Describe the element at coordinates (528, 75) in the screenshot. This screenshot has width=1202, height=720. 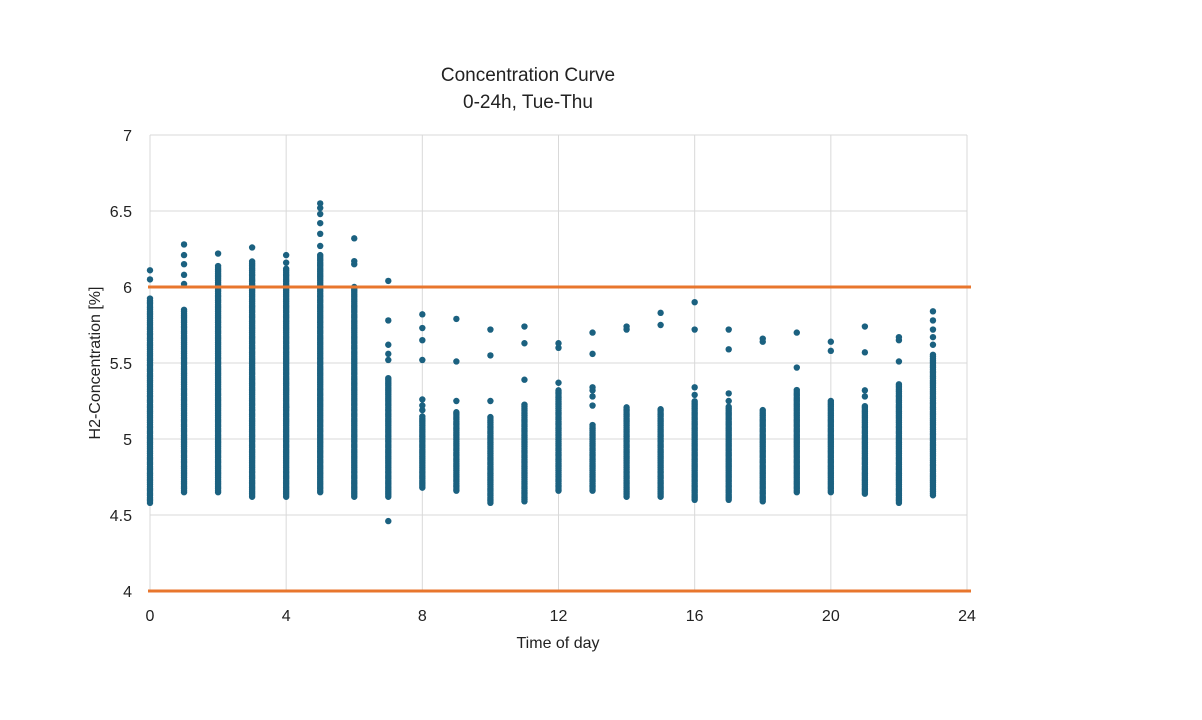
I see `chart-title: Concentration Curve` at that location.